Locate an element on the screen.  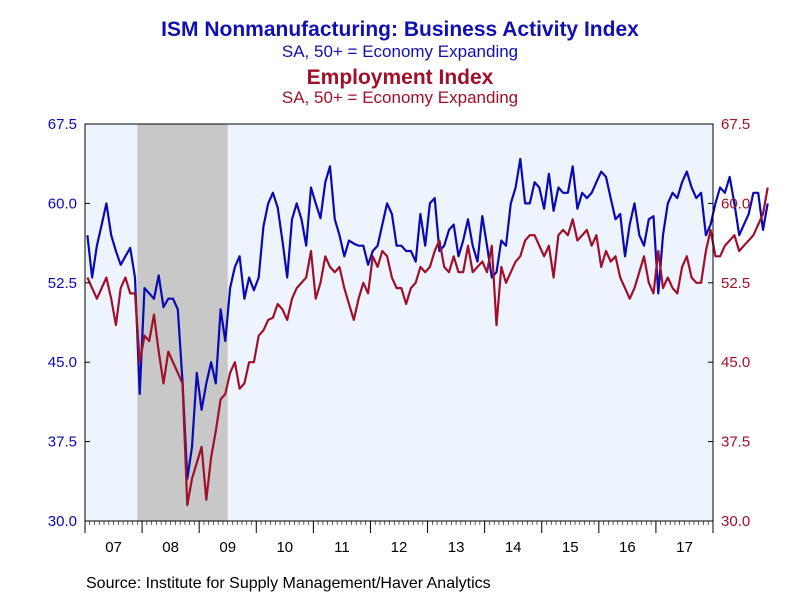
x-tick-label: 13 is located at coordinates (456, 547).